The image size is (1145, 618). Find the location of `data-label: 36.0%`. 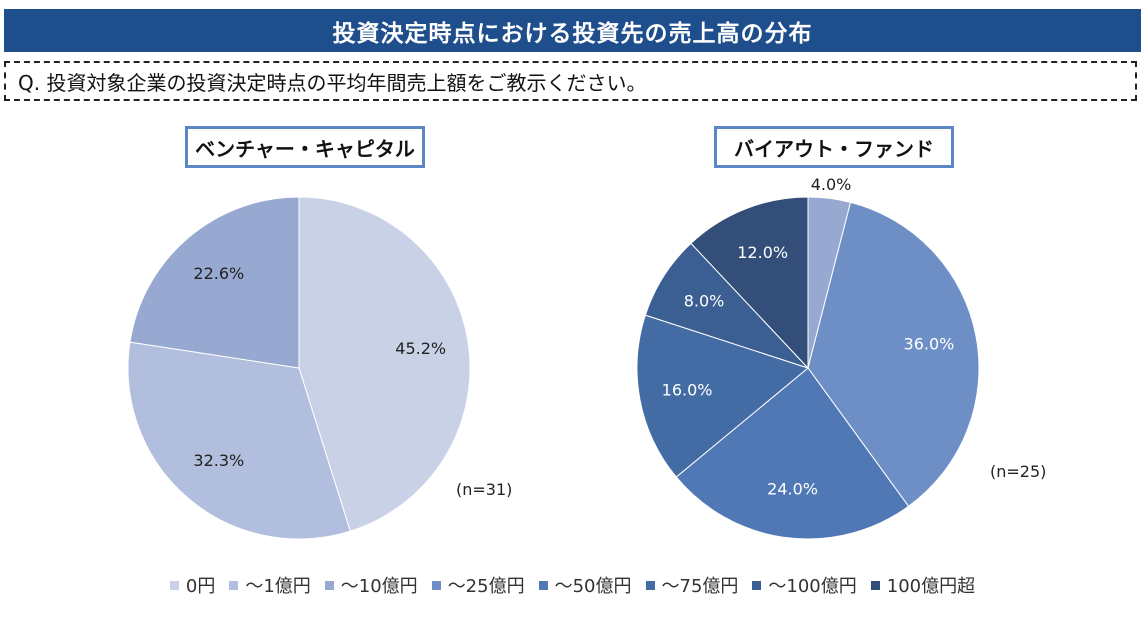

data-label: 36.0% is located at coordinates (929, 343).